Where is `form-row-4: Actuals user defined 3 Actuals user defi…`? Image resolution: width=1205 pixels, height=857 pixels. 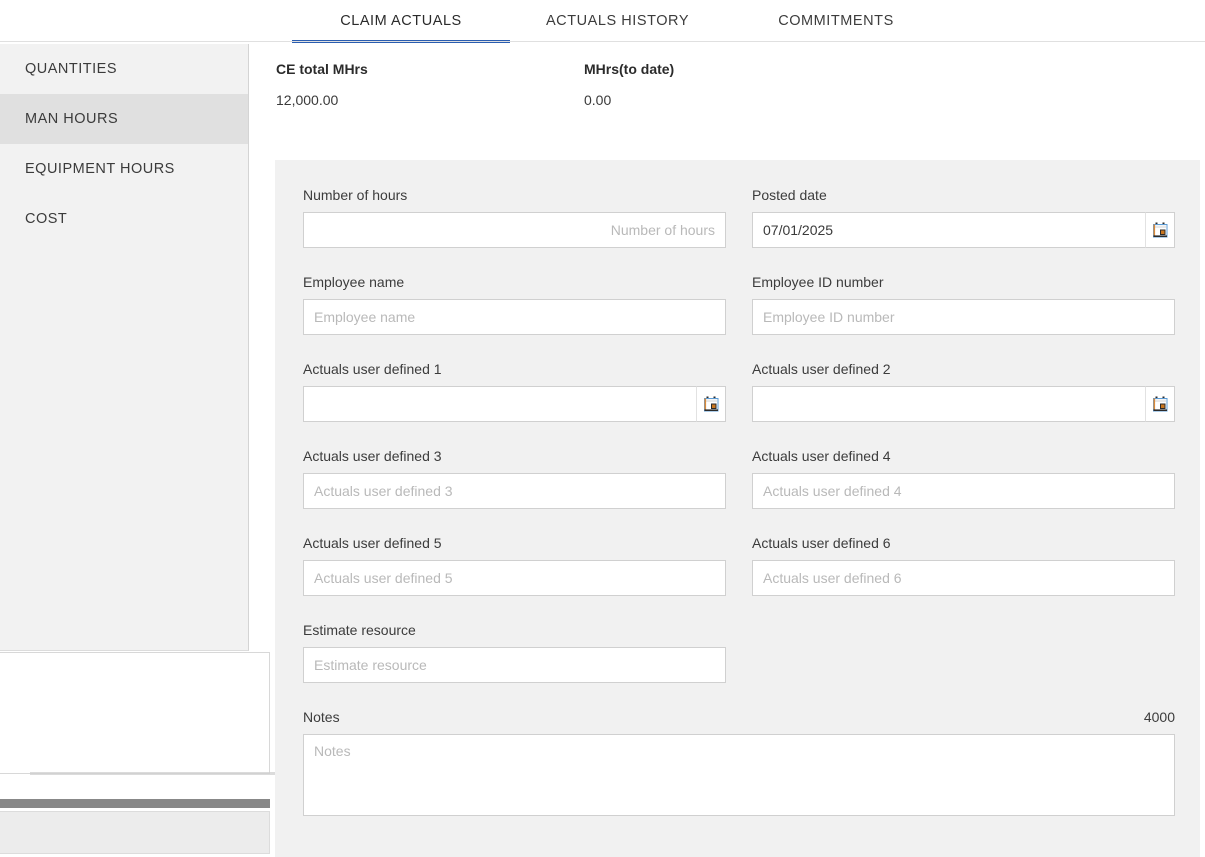 form-row-4: Actuals user defined 3 Actuals user defi… is located at coordinates (739, 478).